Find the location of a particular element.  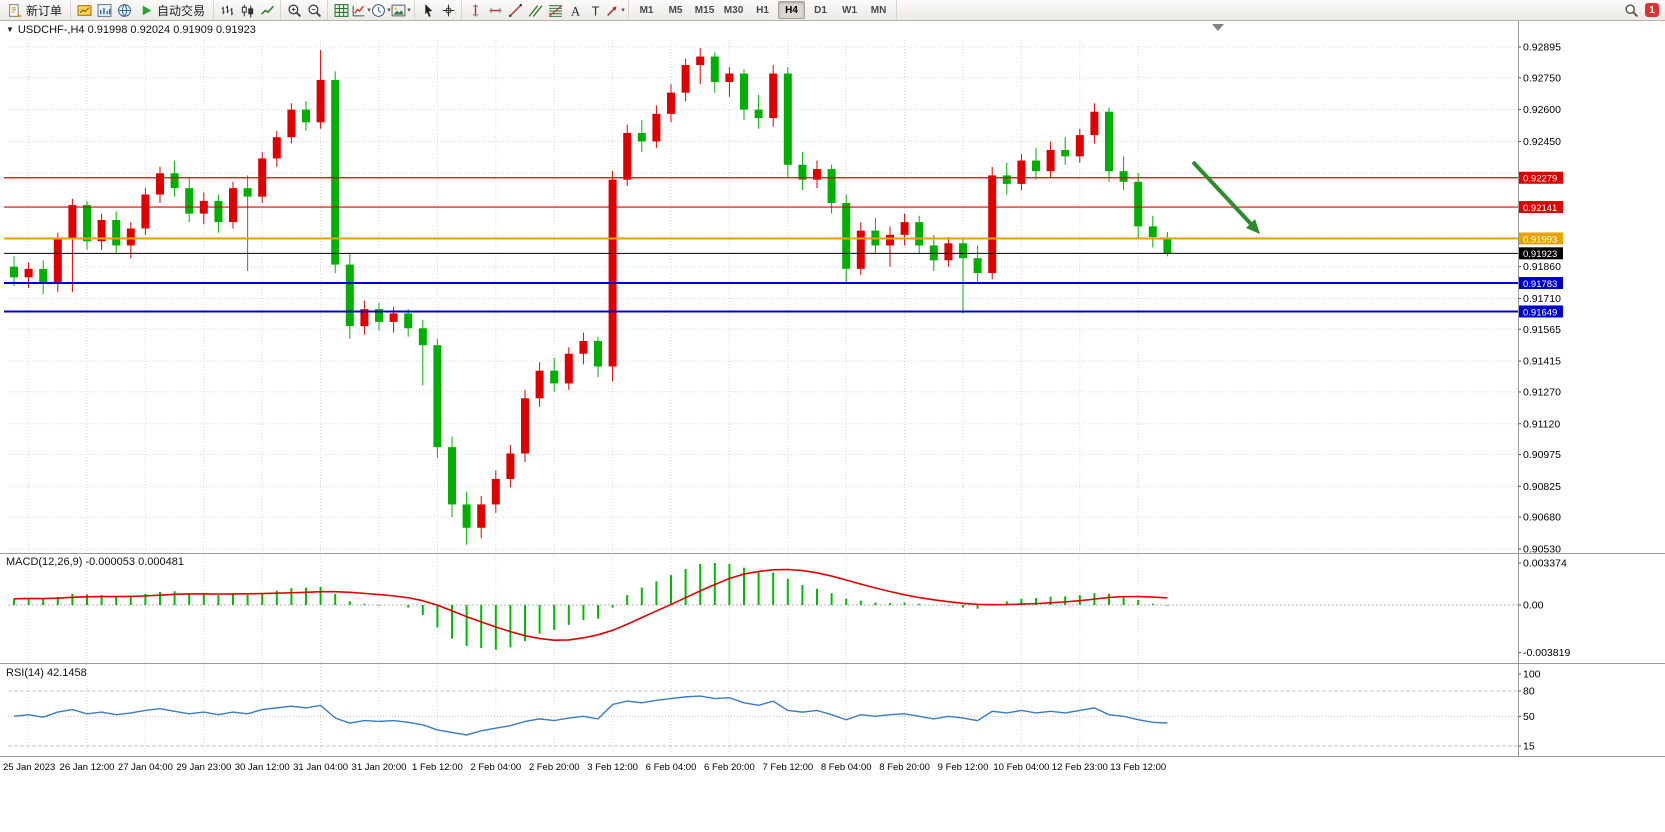

svg-text: 0.92141 is located at coordinates (1540, 208).